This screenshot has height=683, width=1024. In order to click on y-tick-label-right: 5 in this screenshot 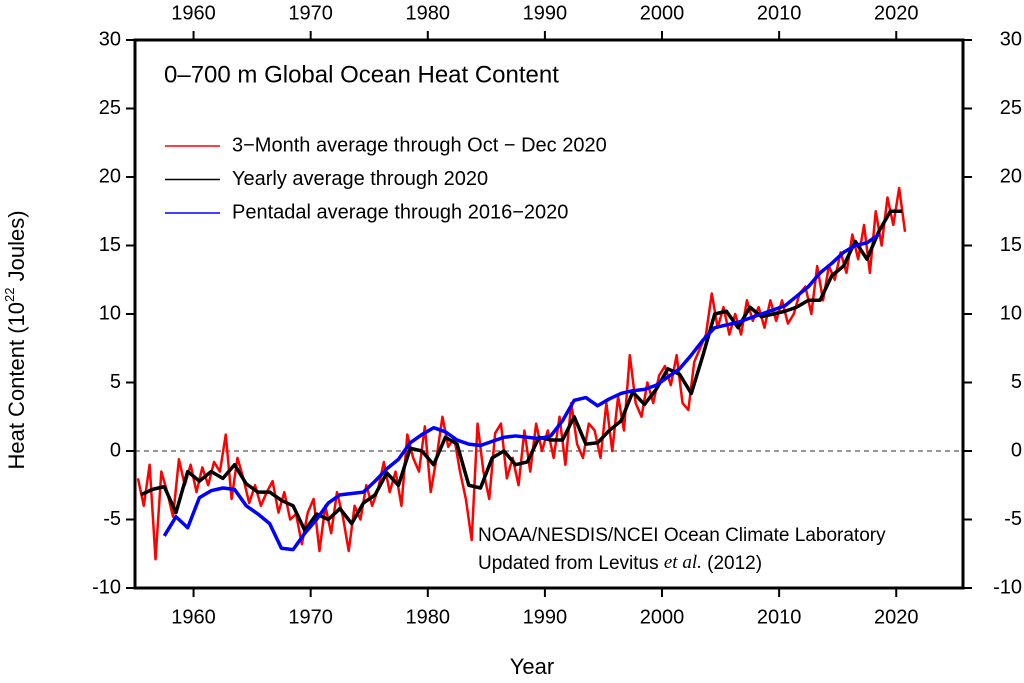, I will do `click(1016, 382)`.